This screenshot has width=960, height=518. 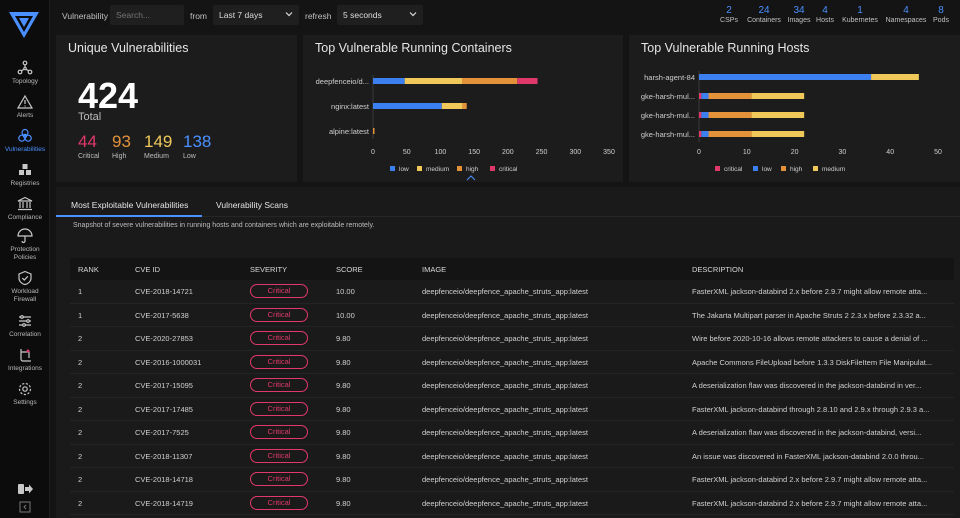 What do you see at coordinates (289, 14) in the screenshot?
I see `chevron-down-icon` at bounding box center [289, 14].